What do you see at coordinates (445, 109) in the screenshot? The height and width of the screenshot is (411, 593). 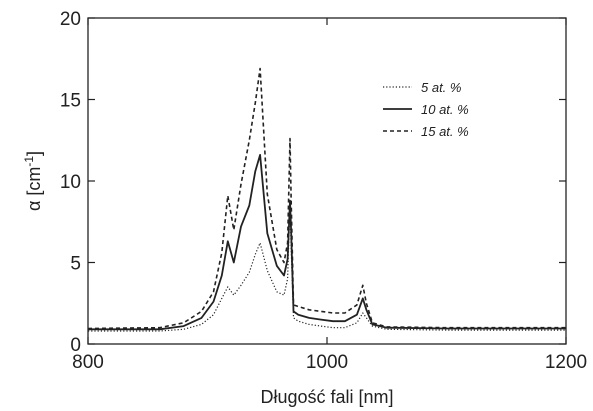 I see `legend-label-2: 10 at. %` at bounding box center [445, 109].